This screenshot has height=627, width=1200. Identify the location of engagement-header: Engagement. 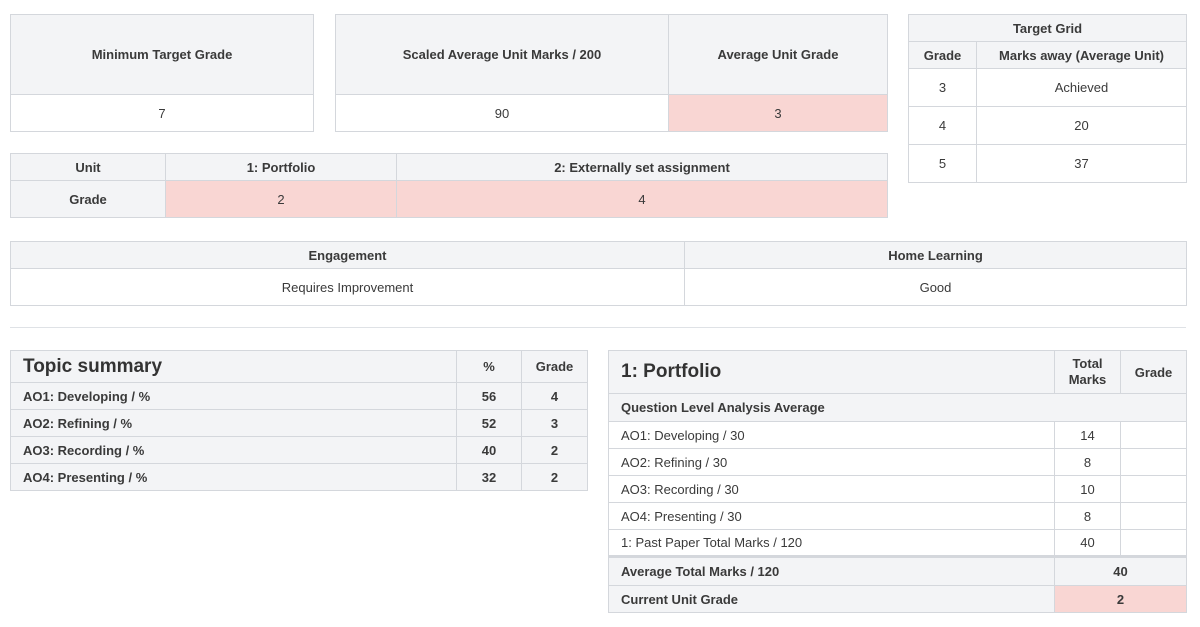
(347, 255).